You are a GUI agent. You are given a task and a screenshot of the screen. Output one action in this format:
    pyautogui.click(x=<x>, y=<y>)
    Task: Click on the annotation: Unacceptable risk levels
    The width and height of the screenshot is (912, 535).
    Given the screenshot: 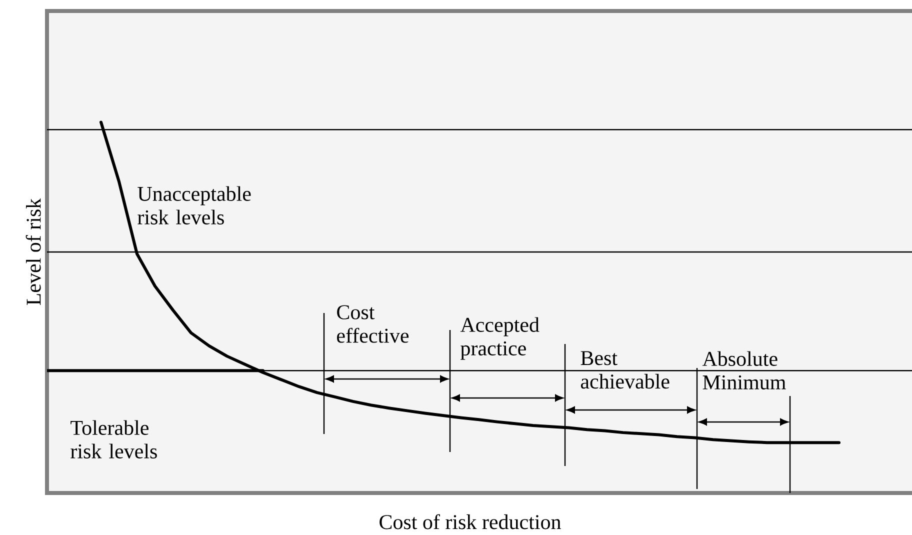 What is the action you would take?
    pyautogui.click(x=194, y=205)
    